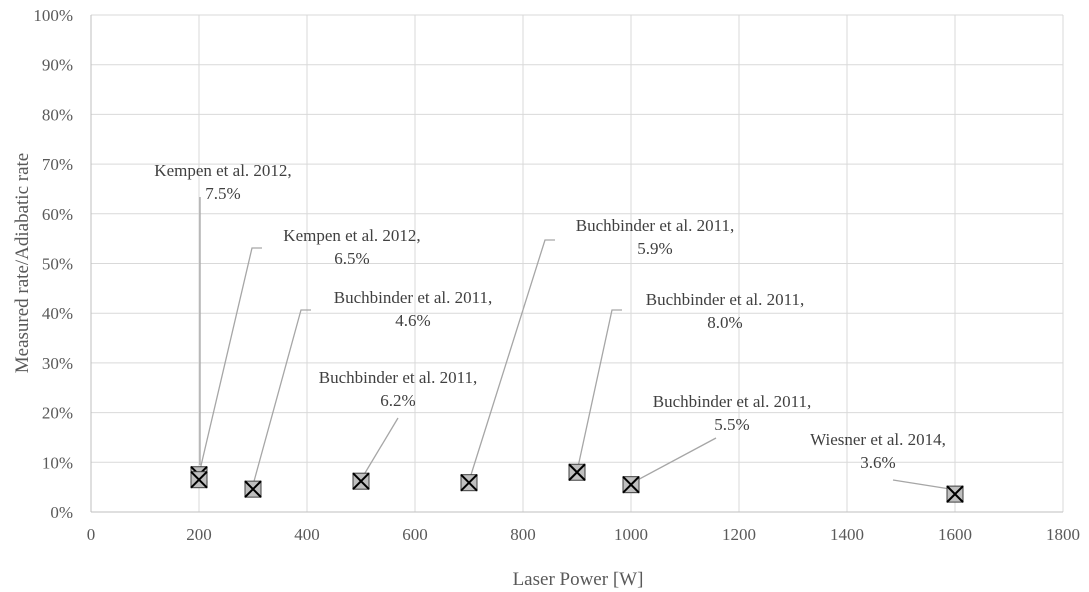 The width and height of the screenshot is (1089, 592). What do you see at coordinates (57, 114) in the screenshot?
I see `y-tick-label: 80%` at bounding box center [57, 114].